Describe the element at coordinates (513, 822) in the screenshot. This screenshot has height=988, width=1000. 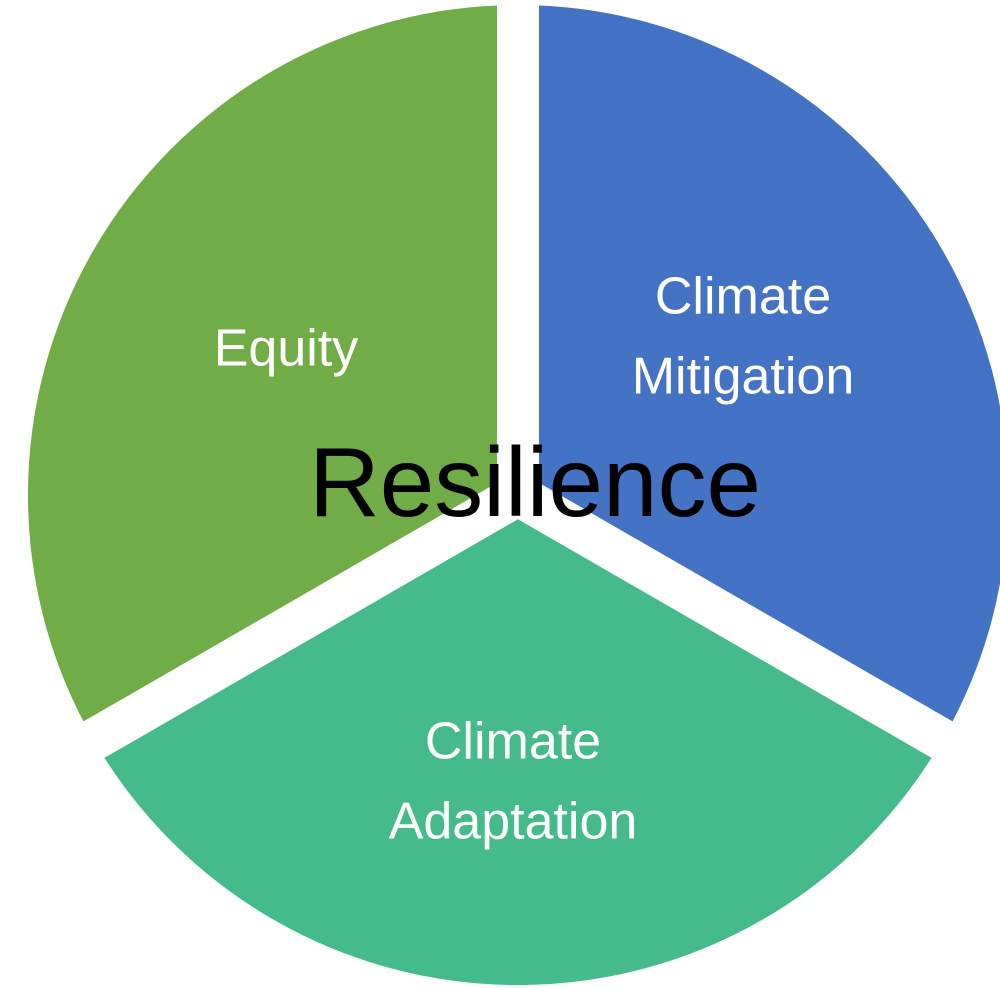
I see `segment-label: Adaptation` at that location.